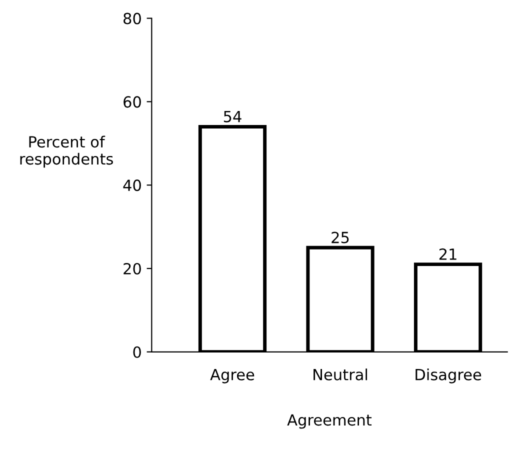 This screenshot has width=523, height=457. I want to click on data-label: 25, so click(340, 238).